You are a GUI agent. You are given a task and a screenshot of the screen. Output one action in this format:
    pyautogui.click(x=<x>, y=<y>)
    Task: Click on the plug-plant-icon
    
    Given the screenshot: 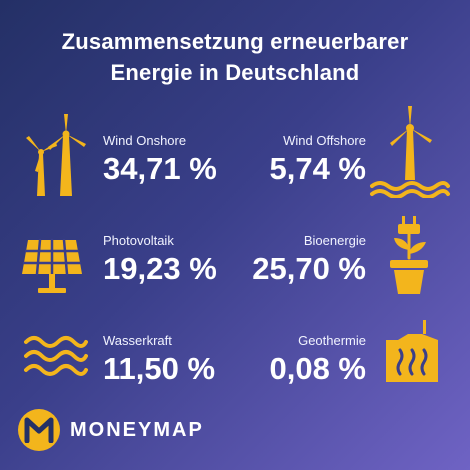 What is the action you would take?
    pyautogui.click(x=409, y=255)
    